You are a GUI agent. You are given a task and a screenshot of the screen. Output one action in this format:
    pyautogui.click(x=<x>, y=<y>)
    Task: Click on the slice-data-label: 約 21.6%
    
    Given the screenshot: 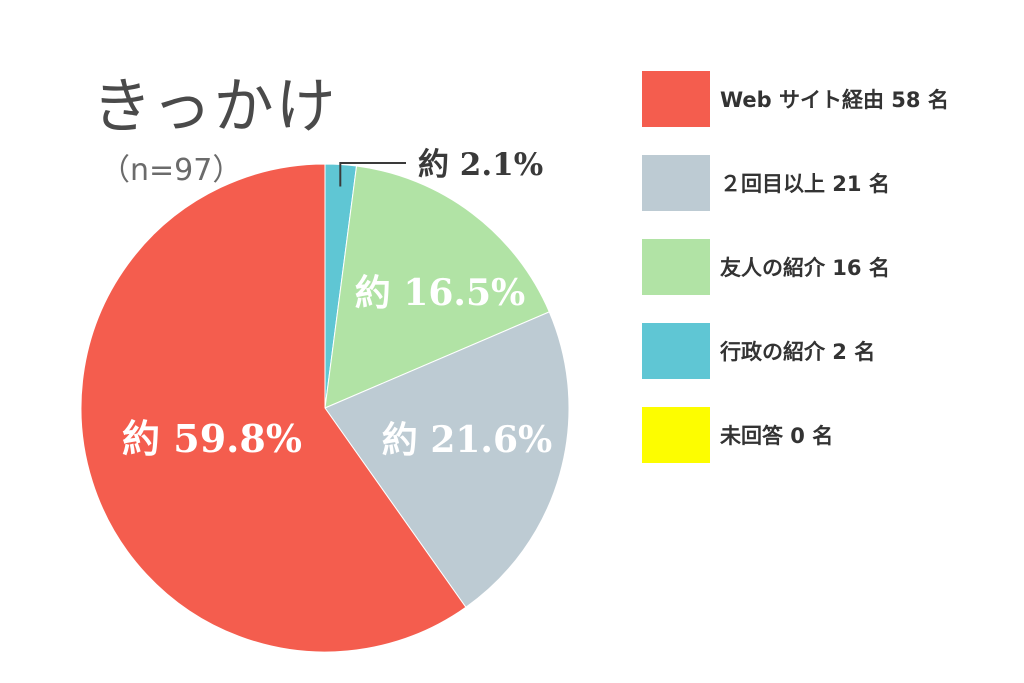 What is the action you would take?
    pyautogui.click(x=467, y=440)
    